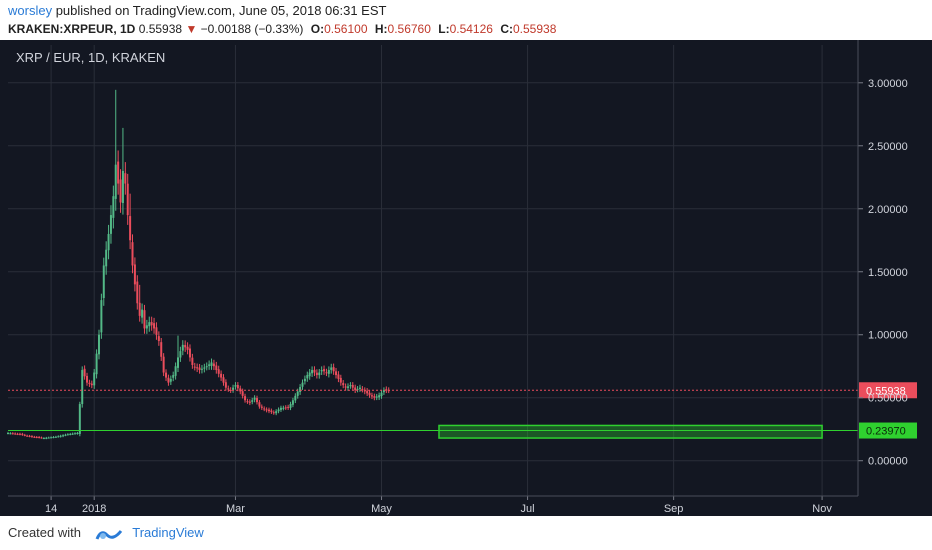 This screenshot has width=932, height=550. What do you see at coordinates (381, 29) in the screenshot?
I see `high-label: H:` at bounding box center [381, 29].